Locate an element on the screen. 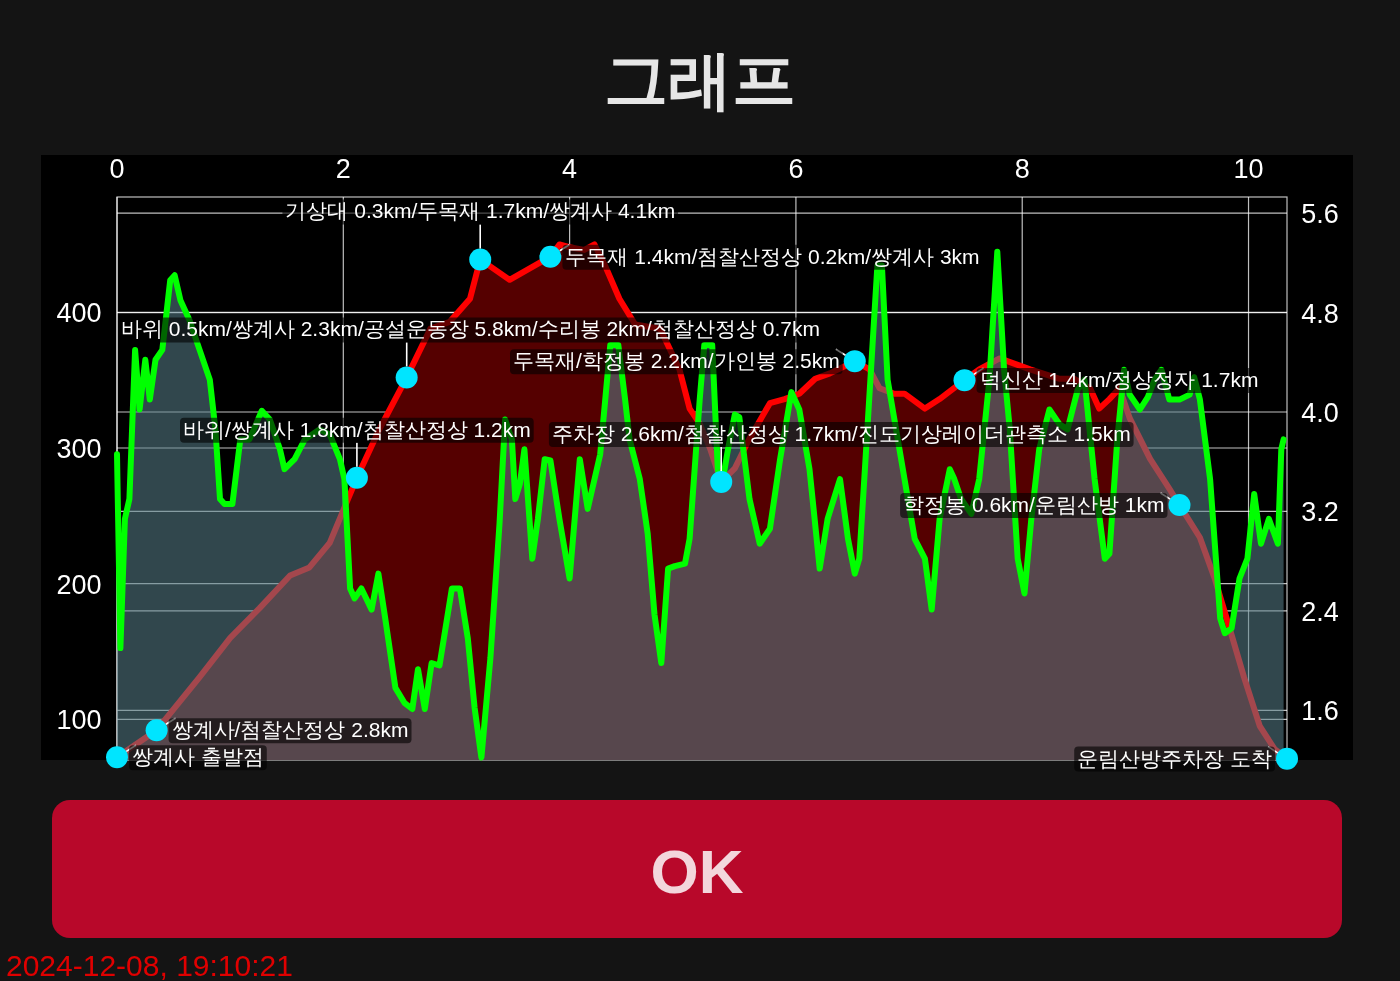  y2-tick-label: 3.2 is located at coordinates (1320, 512).